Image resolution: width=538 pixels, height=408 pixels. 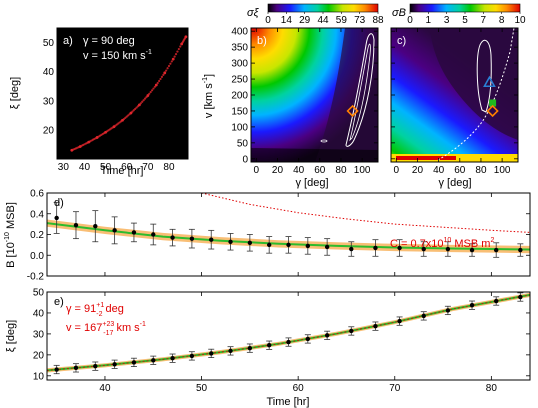 I want to click on panel-c-xtick-label: 100, so click(x=502, y=170).